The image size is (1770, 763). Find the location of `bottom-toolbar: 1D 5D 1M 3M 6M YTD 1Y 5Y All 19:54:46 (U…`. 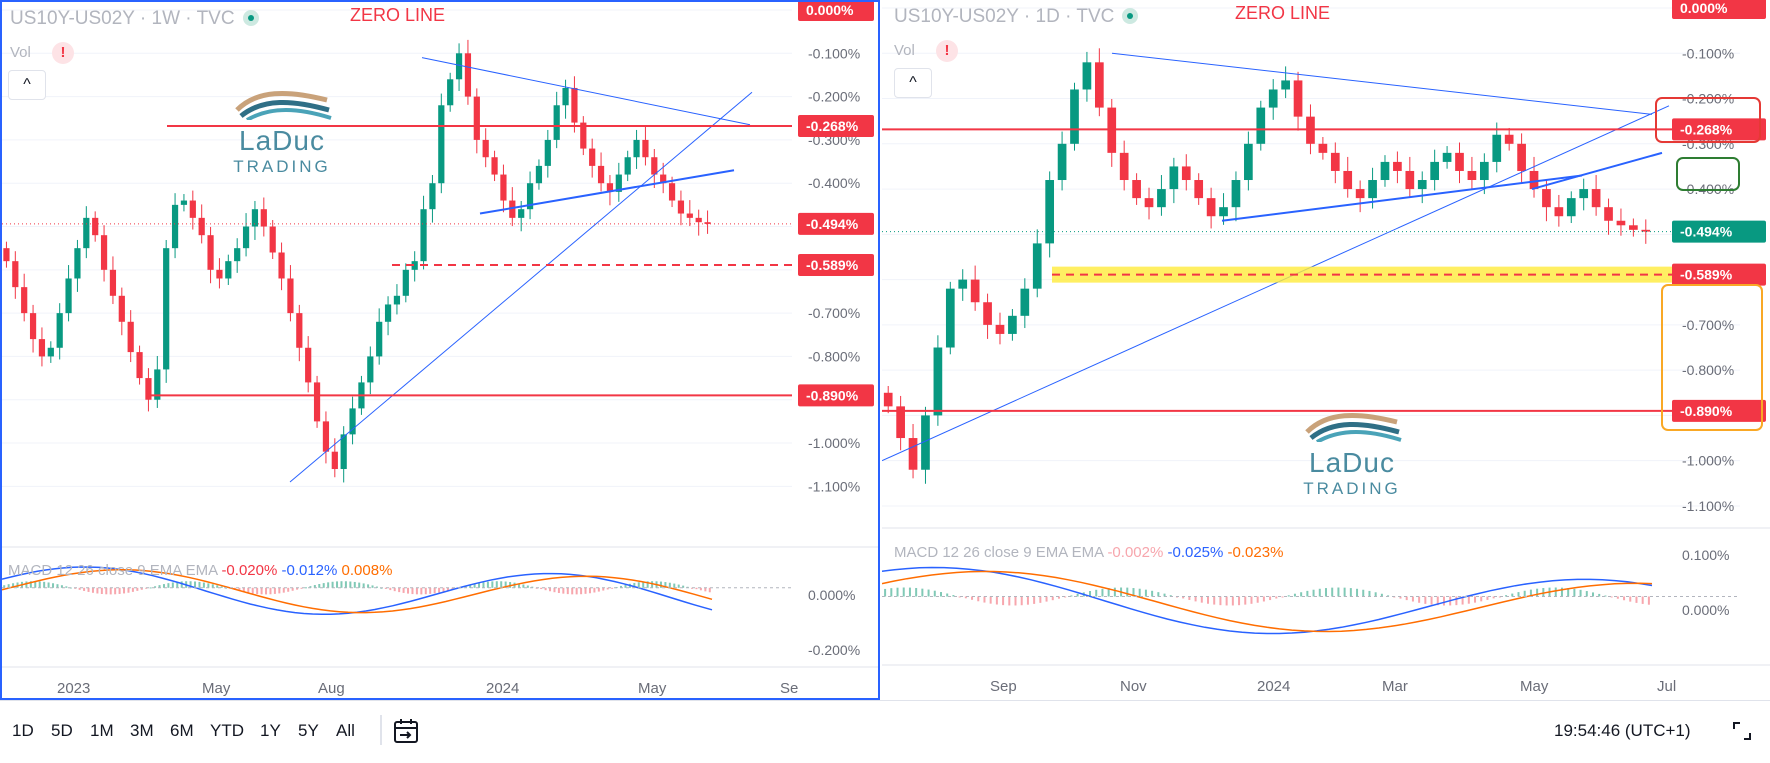

bottom-toolbar: 1D 5D 1M 3M 6M YTD 1Y 5Y All 19:54:46 (U… is located at coordinates (885, 731).